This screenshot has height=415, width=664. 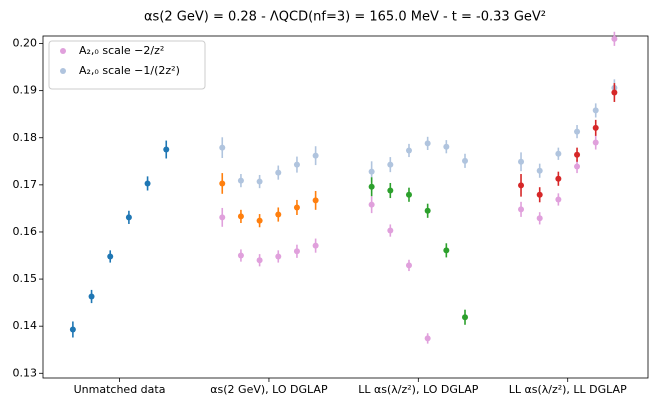 What do you see at coordinates (25, 231) in the screenshot?
I see `y-tick-label: 0.16` at bounding box center [25, 231].